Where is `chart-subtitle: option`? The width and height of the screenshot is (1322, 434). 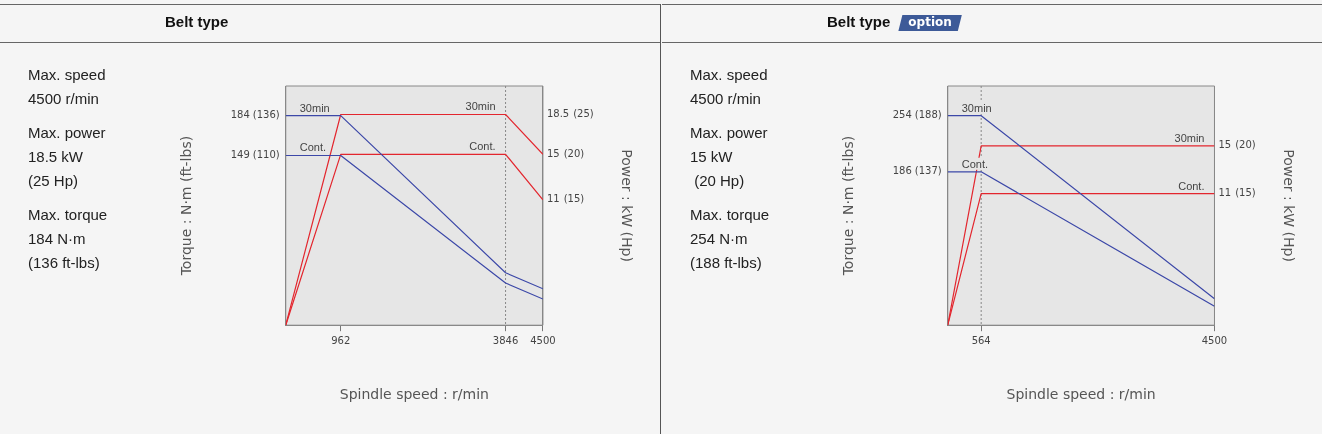
chart-subtitle: option is located at coordinates (930, 22).